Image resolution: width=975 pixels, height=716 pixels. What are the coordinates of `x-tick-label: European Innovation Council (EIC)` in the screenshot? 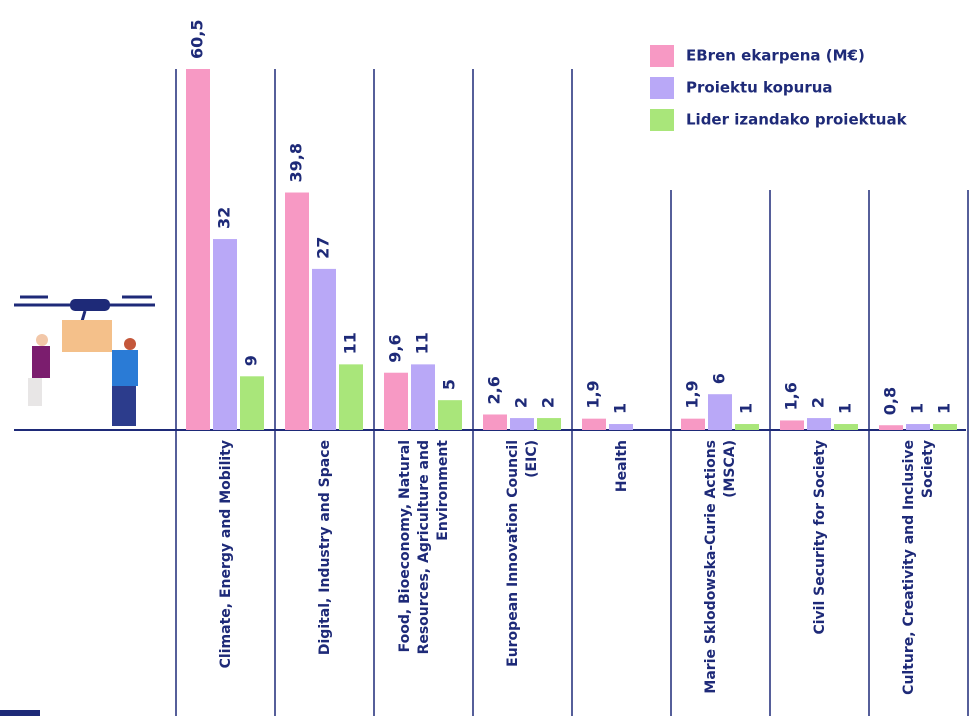 It's located at (522, 553).